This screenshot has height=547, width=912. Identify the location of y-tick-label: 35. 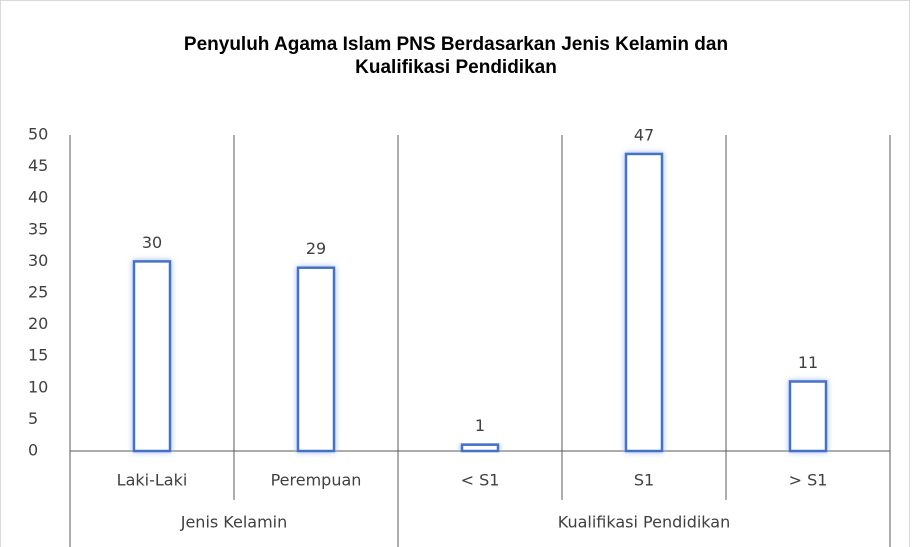
(38, 228).